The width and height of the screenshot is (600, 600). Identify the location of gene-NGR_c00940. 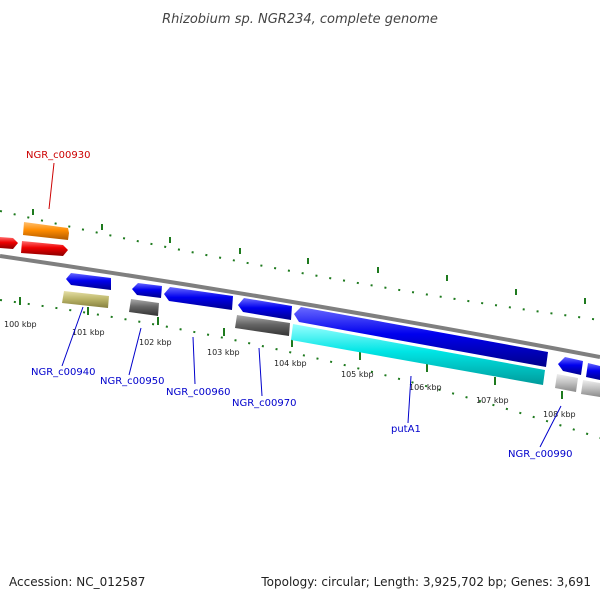
(88, 281).